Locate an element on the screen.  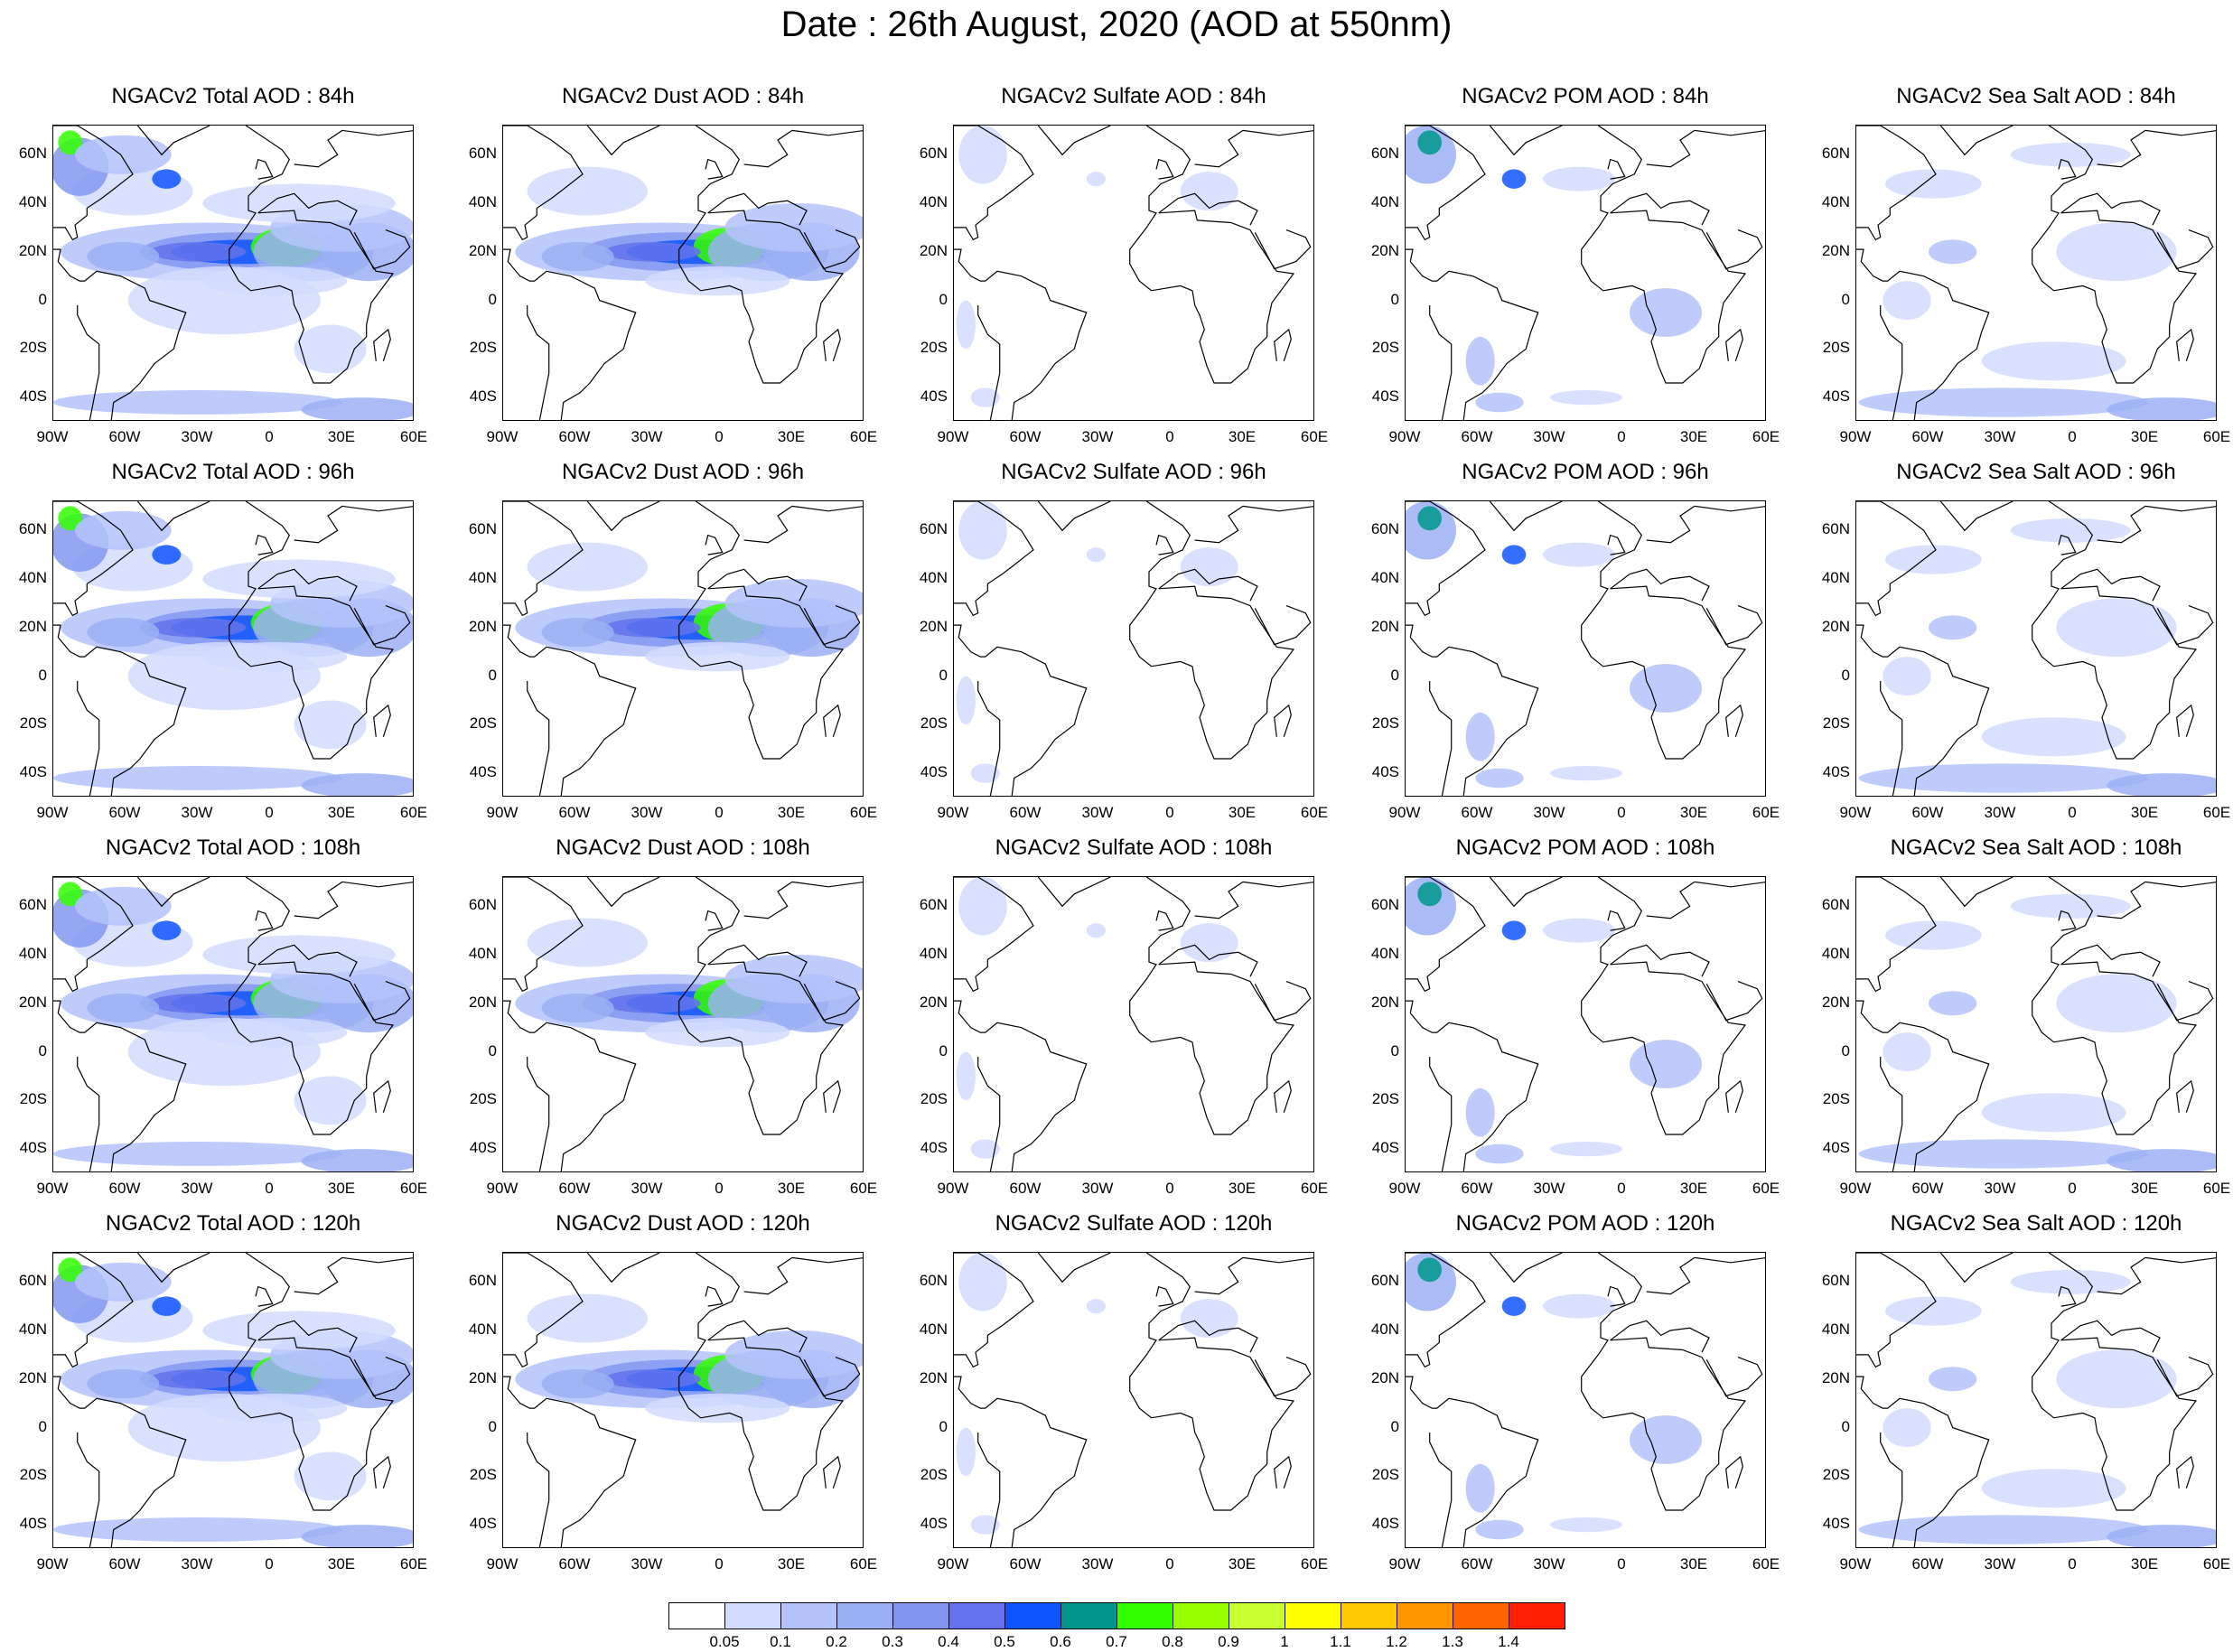
colorbar-tick-label: 1.4 is located at coordinates (1508, 1641).